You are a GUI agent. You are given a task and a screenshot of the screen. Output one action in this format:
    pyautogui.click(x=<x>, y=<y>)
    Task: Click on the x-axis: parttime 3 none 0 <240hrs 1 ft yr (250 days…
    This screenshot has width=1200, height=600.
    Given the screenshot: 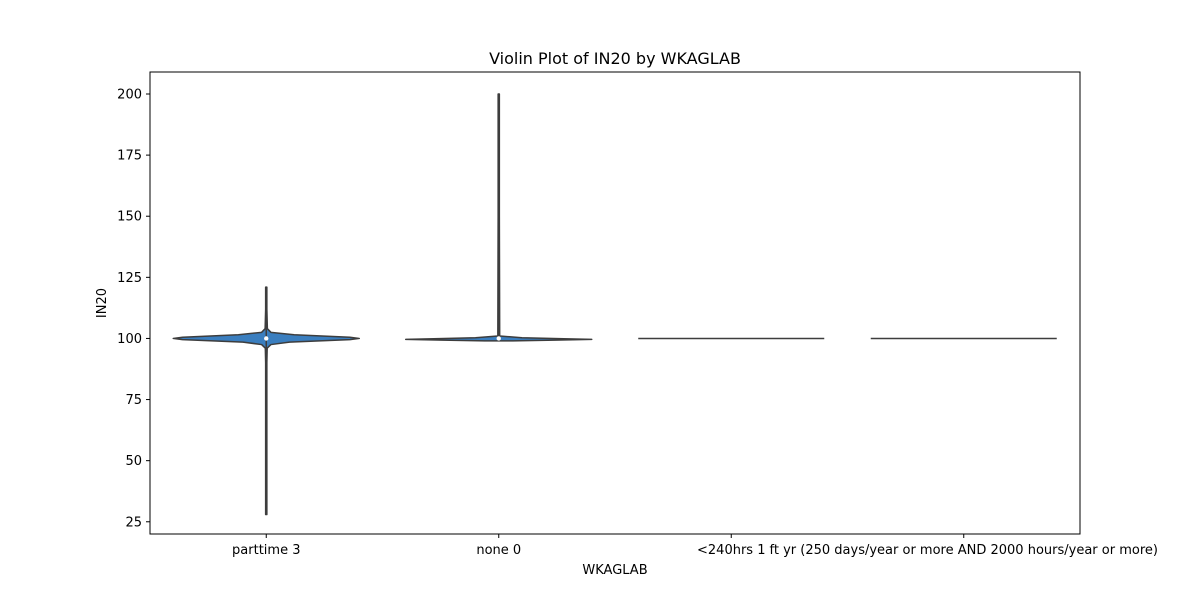 What is the action you would take?
    pyautogui.click(x=695, y=546)
    